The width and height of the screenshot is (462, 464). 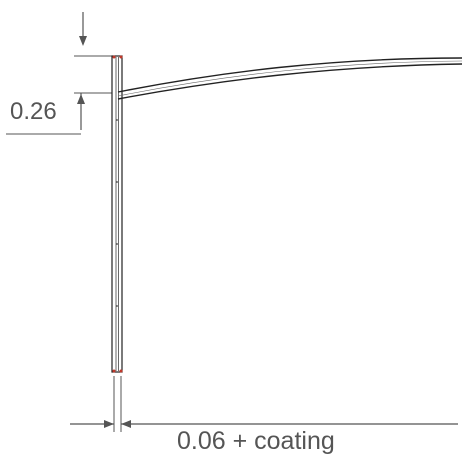 What do you see at coordinates (264, 404) in the screenshot?
I see `thickness-dimension` at bounding box center [264, 404].